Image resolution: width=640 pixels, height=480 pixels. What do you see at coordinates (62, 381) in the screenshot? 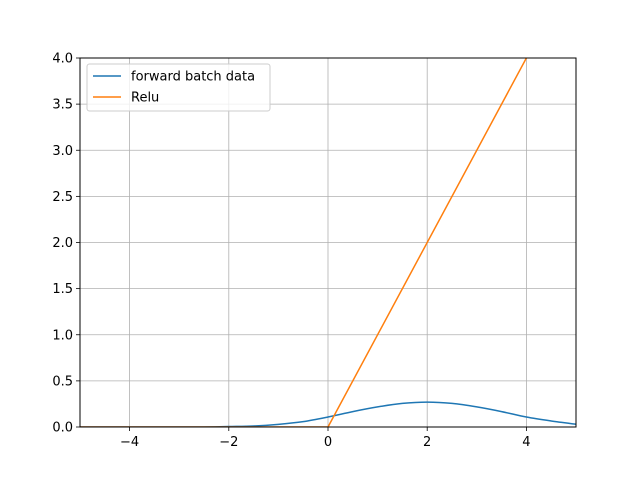
I see `y-tick-label: 0.5` at bounding box center [62, 381].